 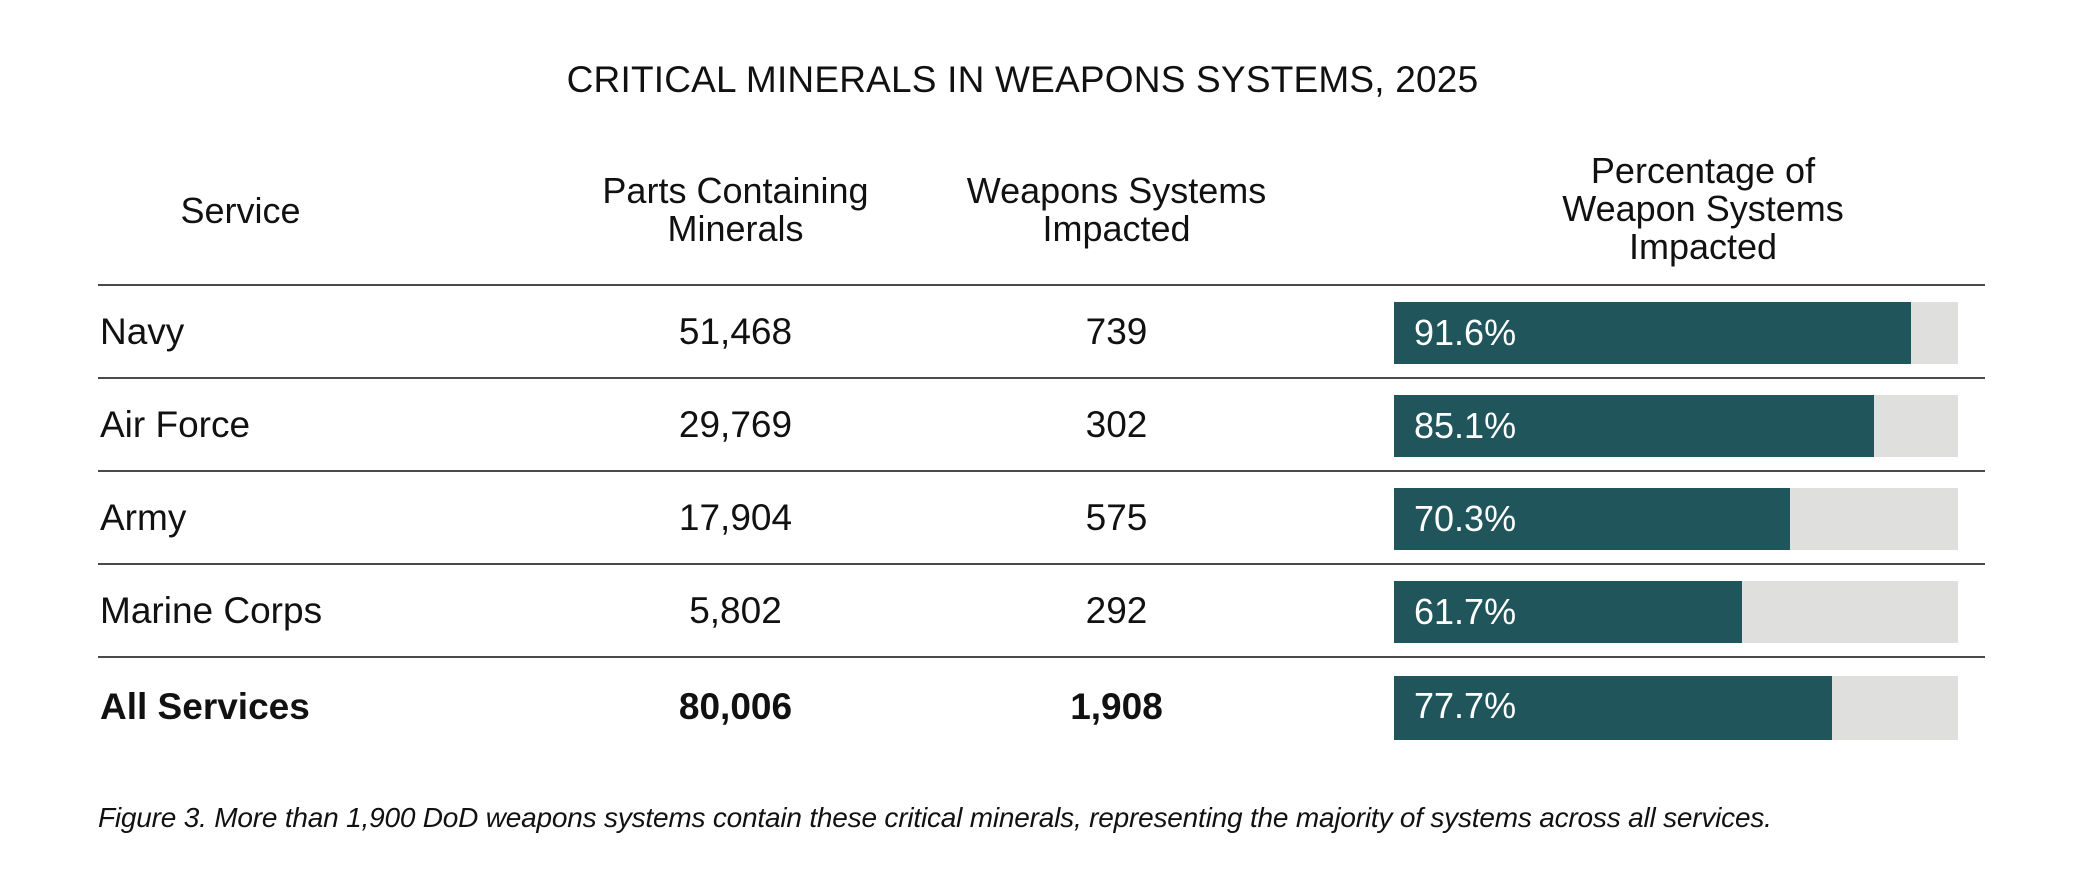 What do you see at coordinates (211, 610) in the screenshot?
I see `service-cell: Marine Corps` at bounding box center [211, 610].